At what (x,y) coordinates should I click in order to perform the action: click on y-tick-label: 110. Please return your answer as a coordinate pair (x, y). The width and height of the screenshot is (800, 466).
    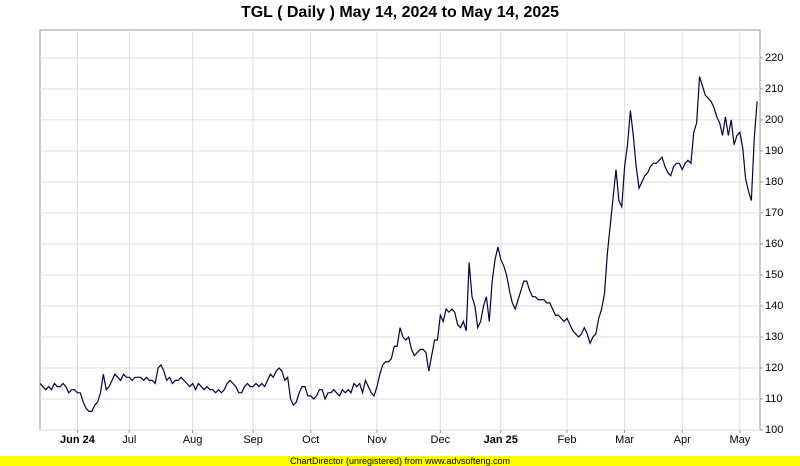
    Looking at the image, I should click on (774, 399).